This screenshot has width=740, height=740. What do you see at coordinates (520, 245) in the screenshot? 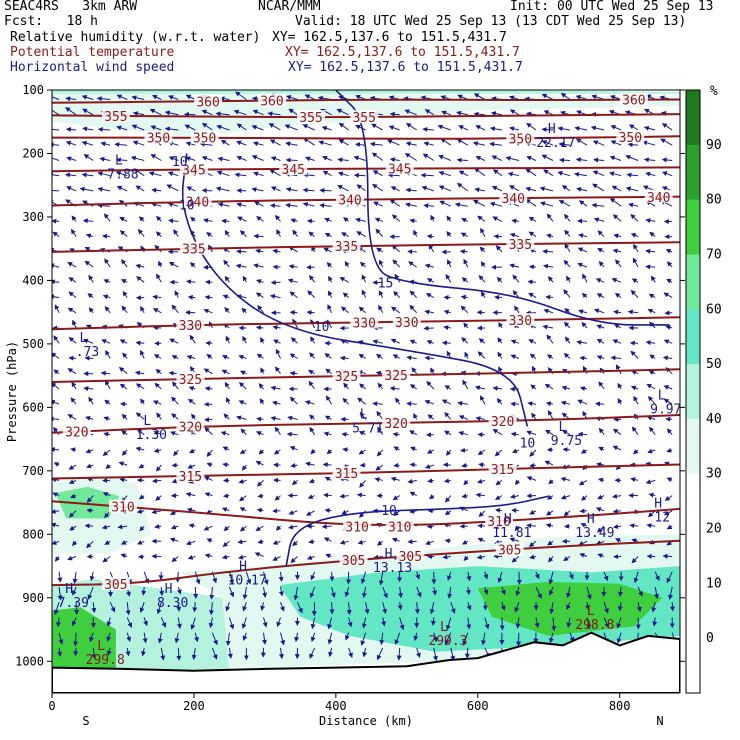
I see `theta-label: 335` at bounding box center [520, 245].